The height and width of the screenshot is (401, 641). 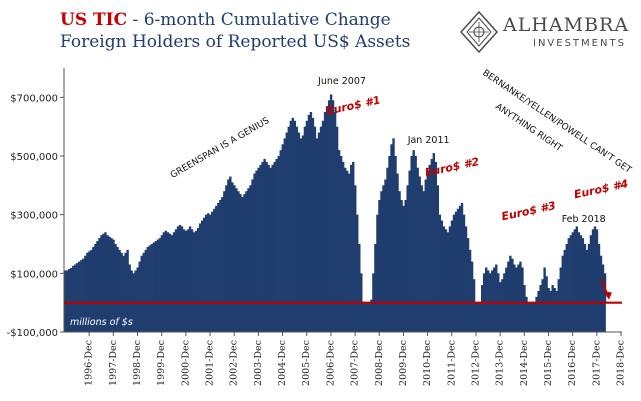 I want to click on x-tick-label: 2015-Dec, so click(x=548, y=363).